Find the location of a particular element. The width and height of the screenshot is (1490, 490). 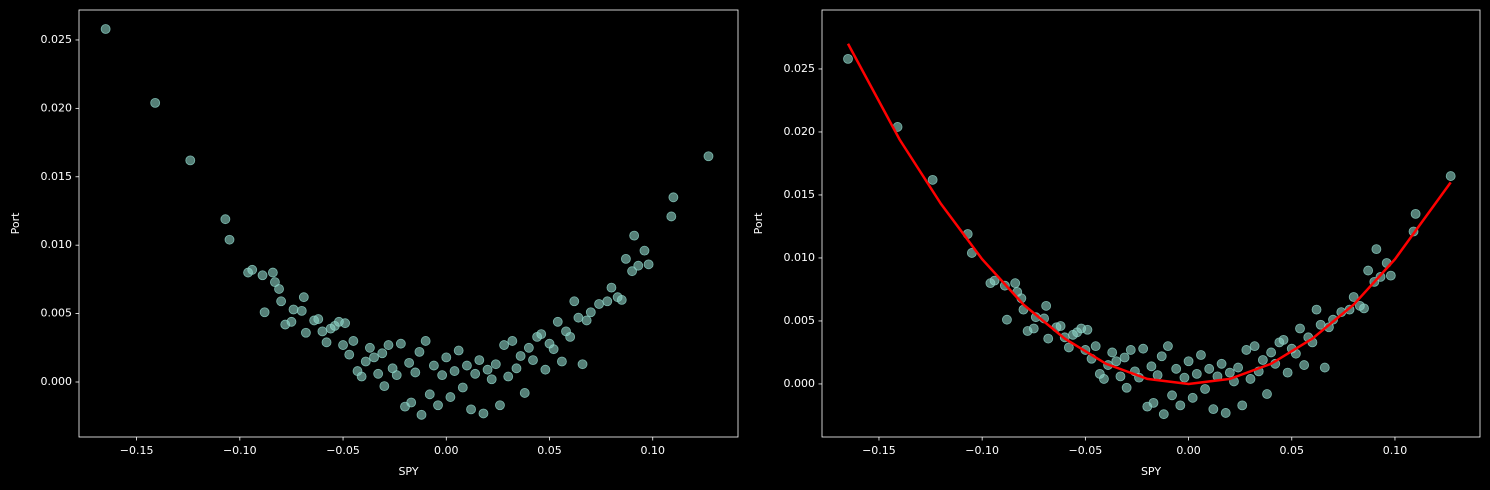

x-tick-label: 0.10 is located at coordinates (652, 450).